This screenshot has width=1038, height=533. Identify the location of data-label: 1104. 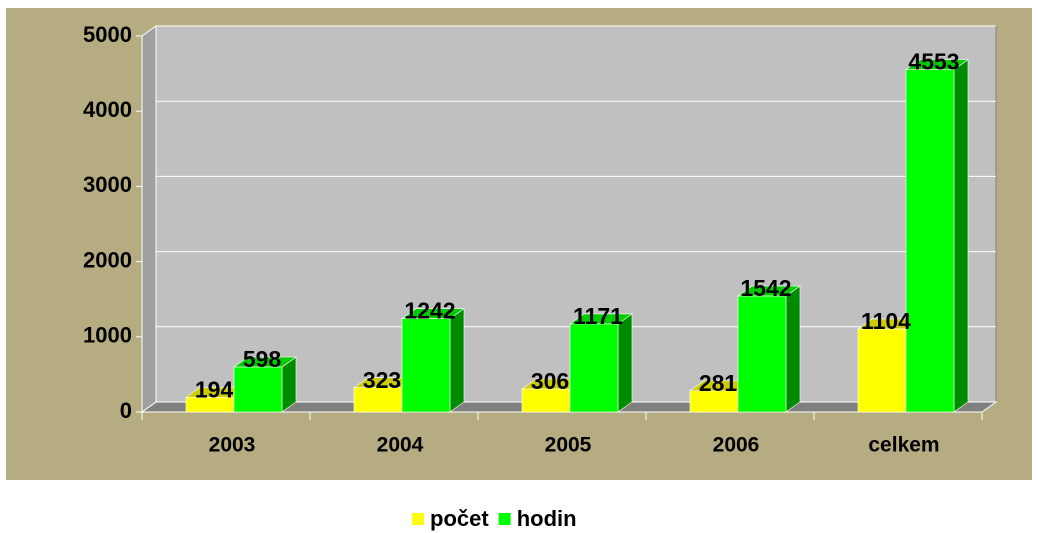
(886, 321).